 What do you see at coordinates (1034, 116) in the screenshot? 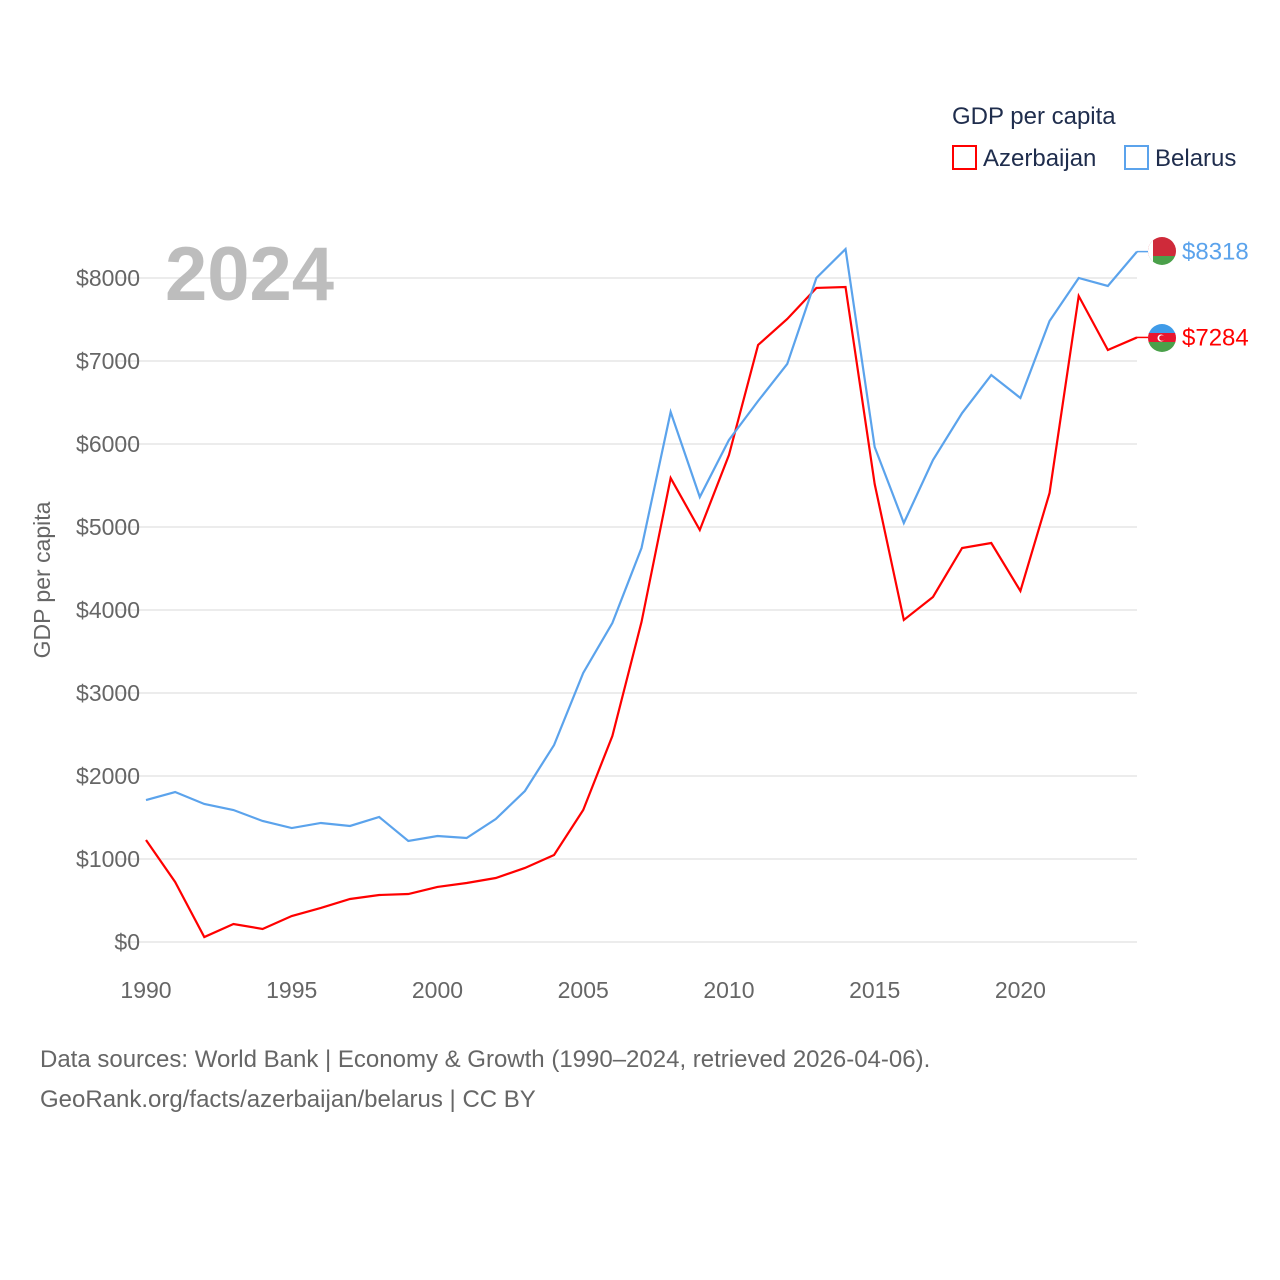
I see `legend-title: GDP per capita` at bounding box center [1034, 116].